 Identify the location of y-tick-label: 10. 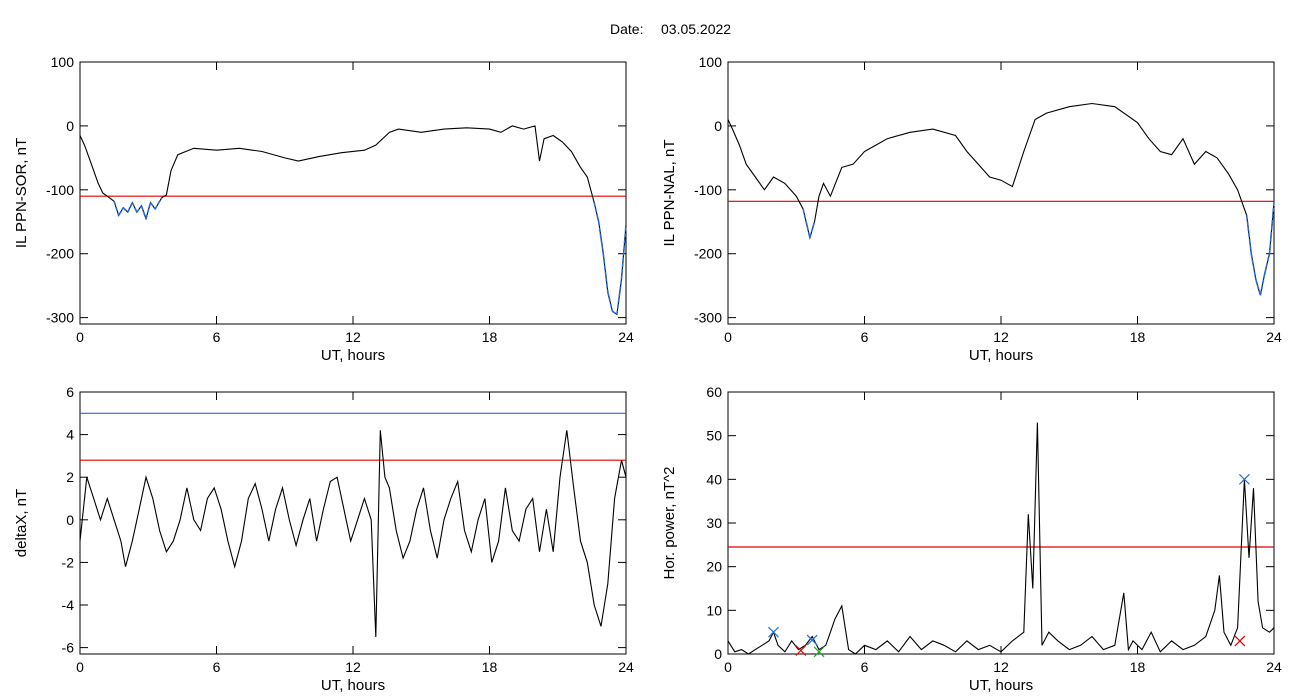
(714, 610).